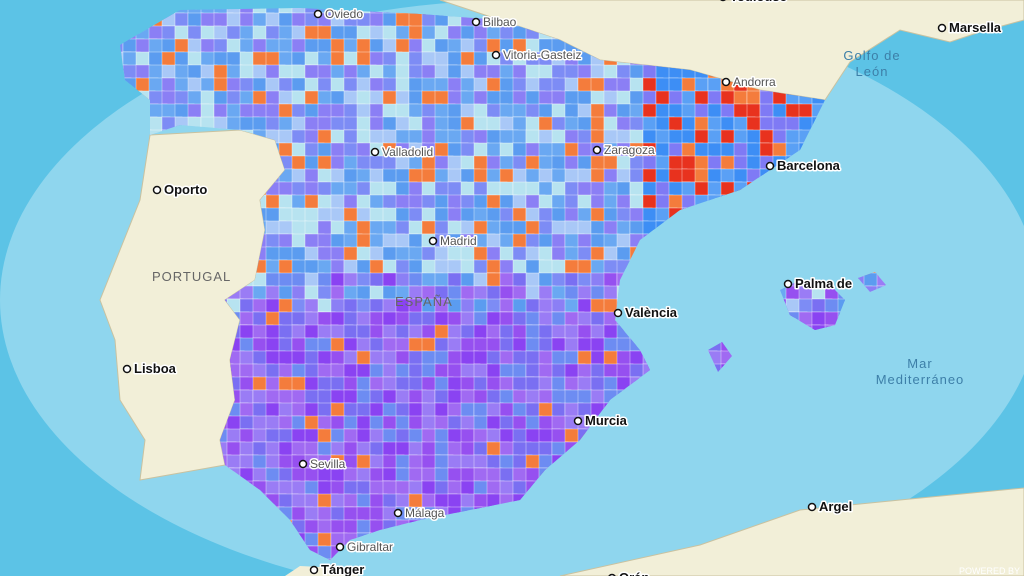  I want to click on place-label: Zaragoza, so click(629, 150).